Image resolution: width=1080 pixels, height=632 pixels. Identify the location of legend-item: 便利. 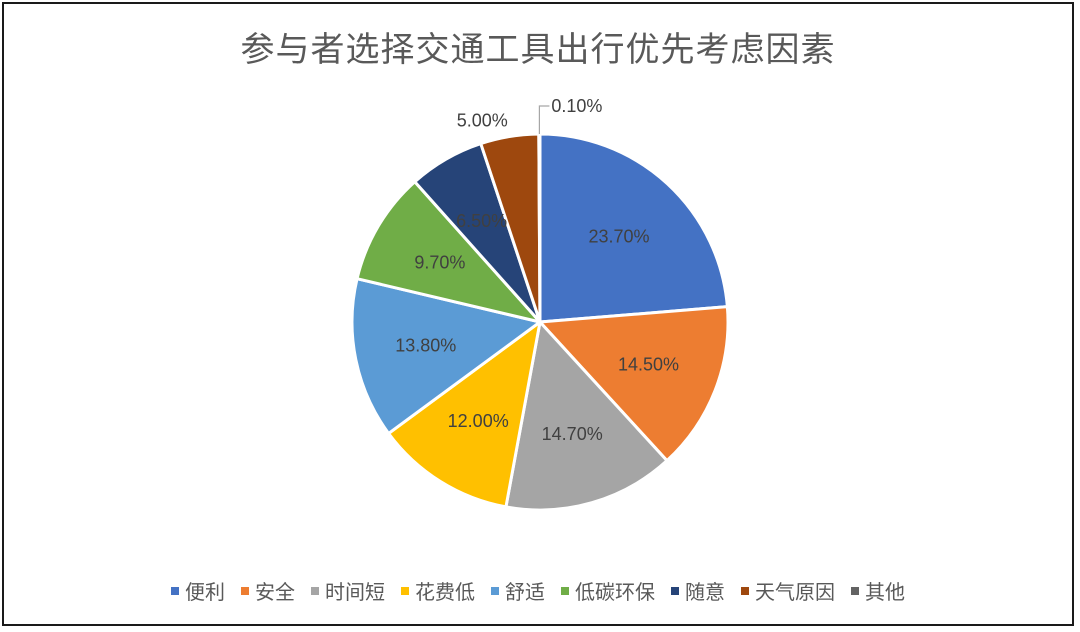
(198, 590).